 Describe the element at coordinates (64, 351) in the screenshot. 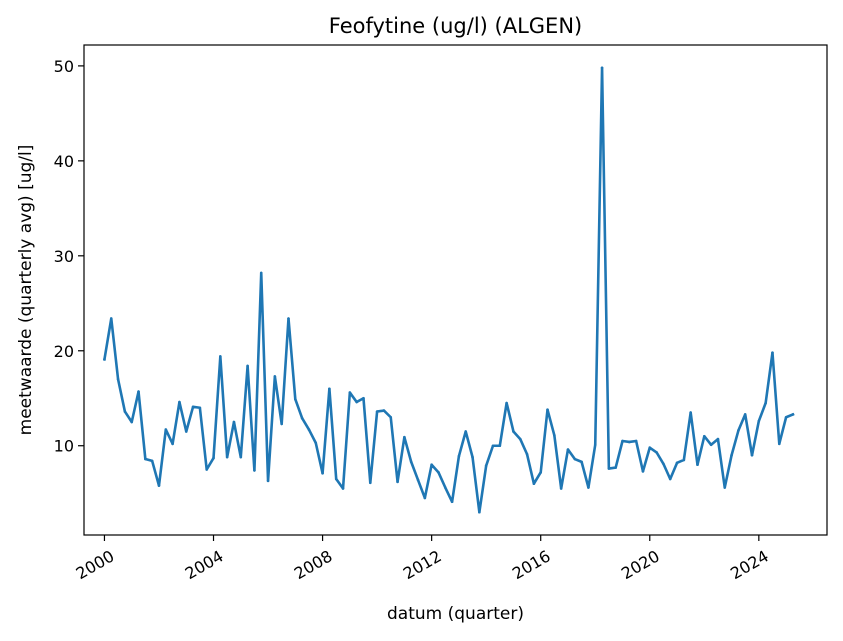

I see `y-tick-label: 20` at that location.